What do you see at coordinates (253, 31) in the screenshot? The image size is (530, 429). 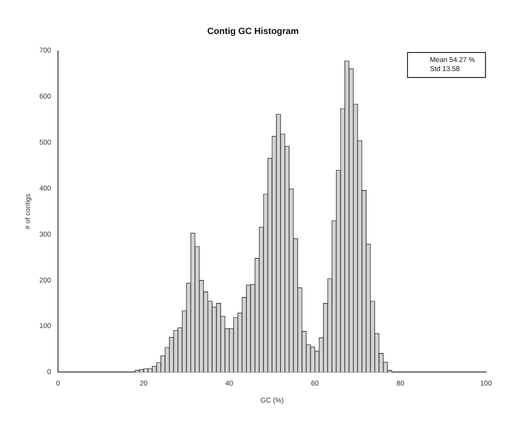 I see `chart-title: Contig GC Histogram` at bounding box center [253, 31].